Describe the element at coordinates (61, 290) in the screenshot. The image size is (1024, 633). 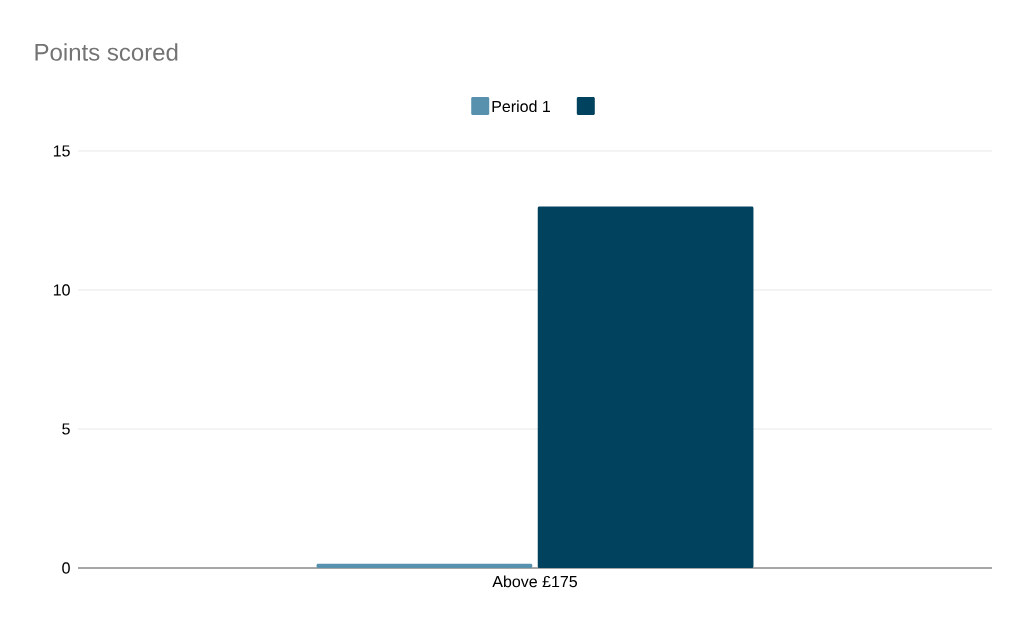
I see `y-tick-label: 10` at that location.